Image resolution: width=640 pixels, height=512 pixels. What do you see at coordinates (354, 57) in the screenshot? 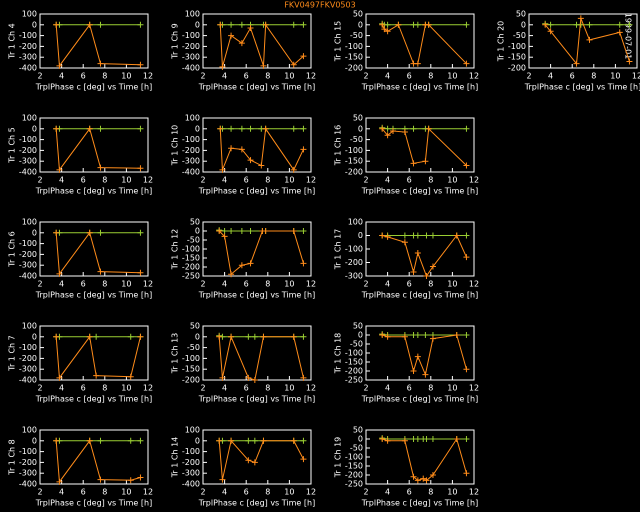
I see `y-tick-label: -150` at bounding box center [354, 57].